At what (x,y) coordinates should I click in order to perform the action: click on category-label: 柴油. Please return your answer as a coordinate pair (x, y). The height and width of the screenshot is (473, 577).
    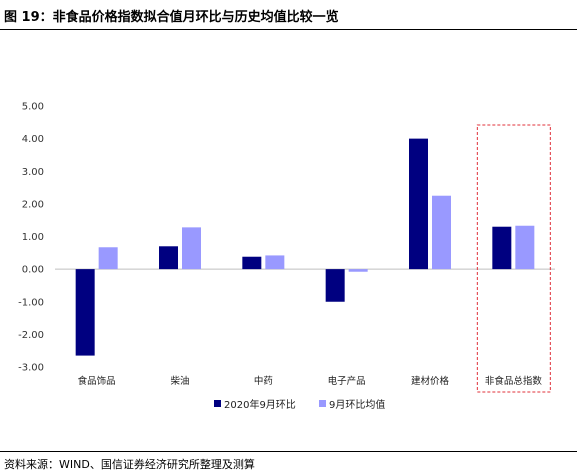
    Looking at the image, I should click on (179, 381).